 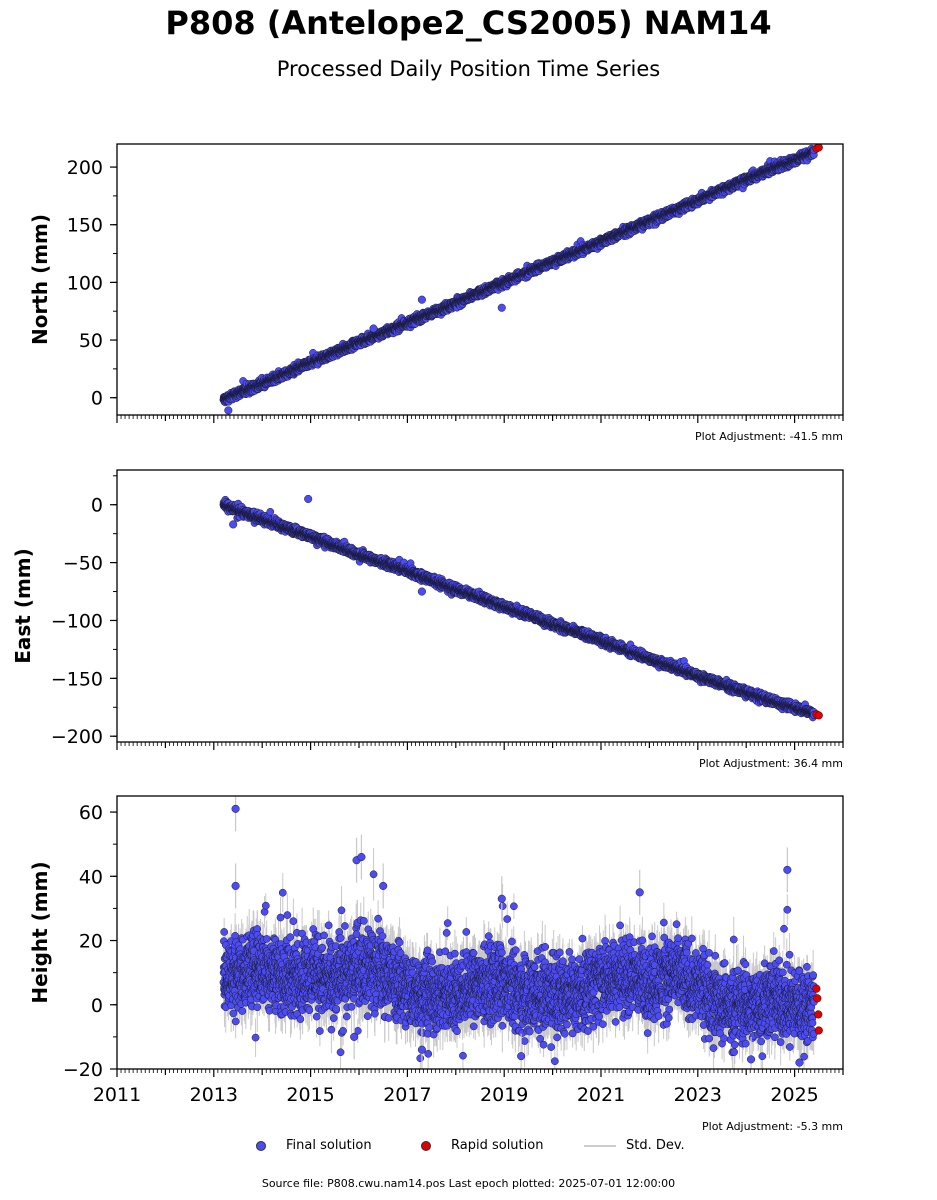 I want to click on plot-adjustment: Plot Adjustment: -41.5 mm, so click(x=769, y=436).